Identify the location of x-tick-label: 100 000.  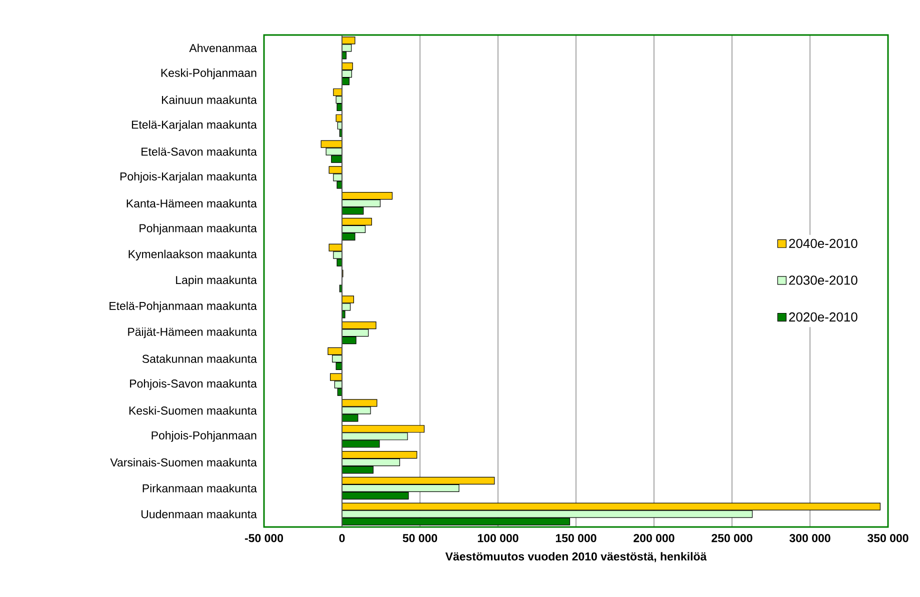
(498, 538).